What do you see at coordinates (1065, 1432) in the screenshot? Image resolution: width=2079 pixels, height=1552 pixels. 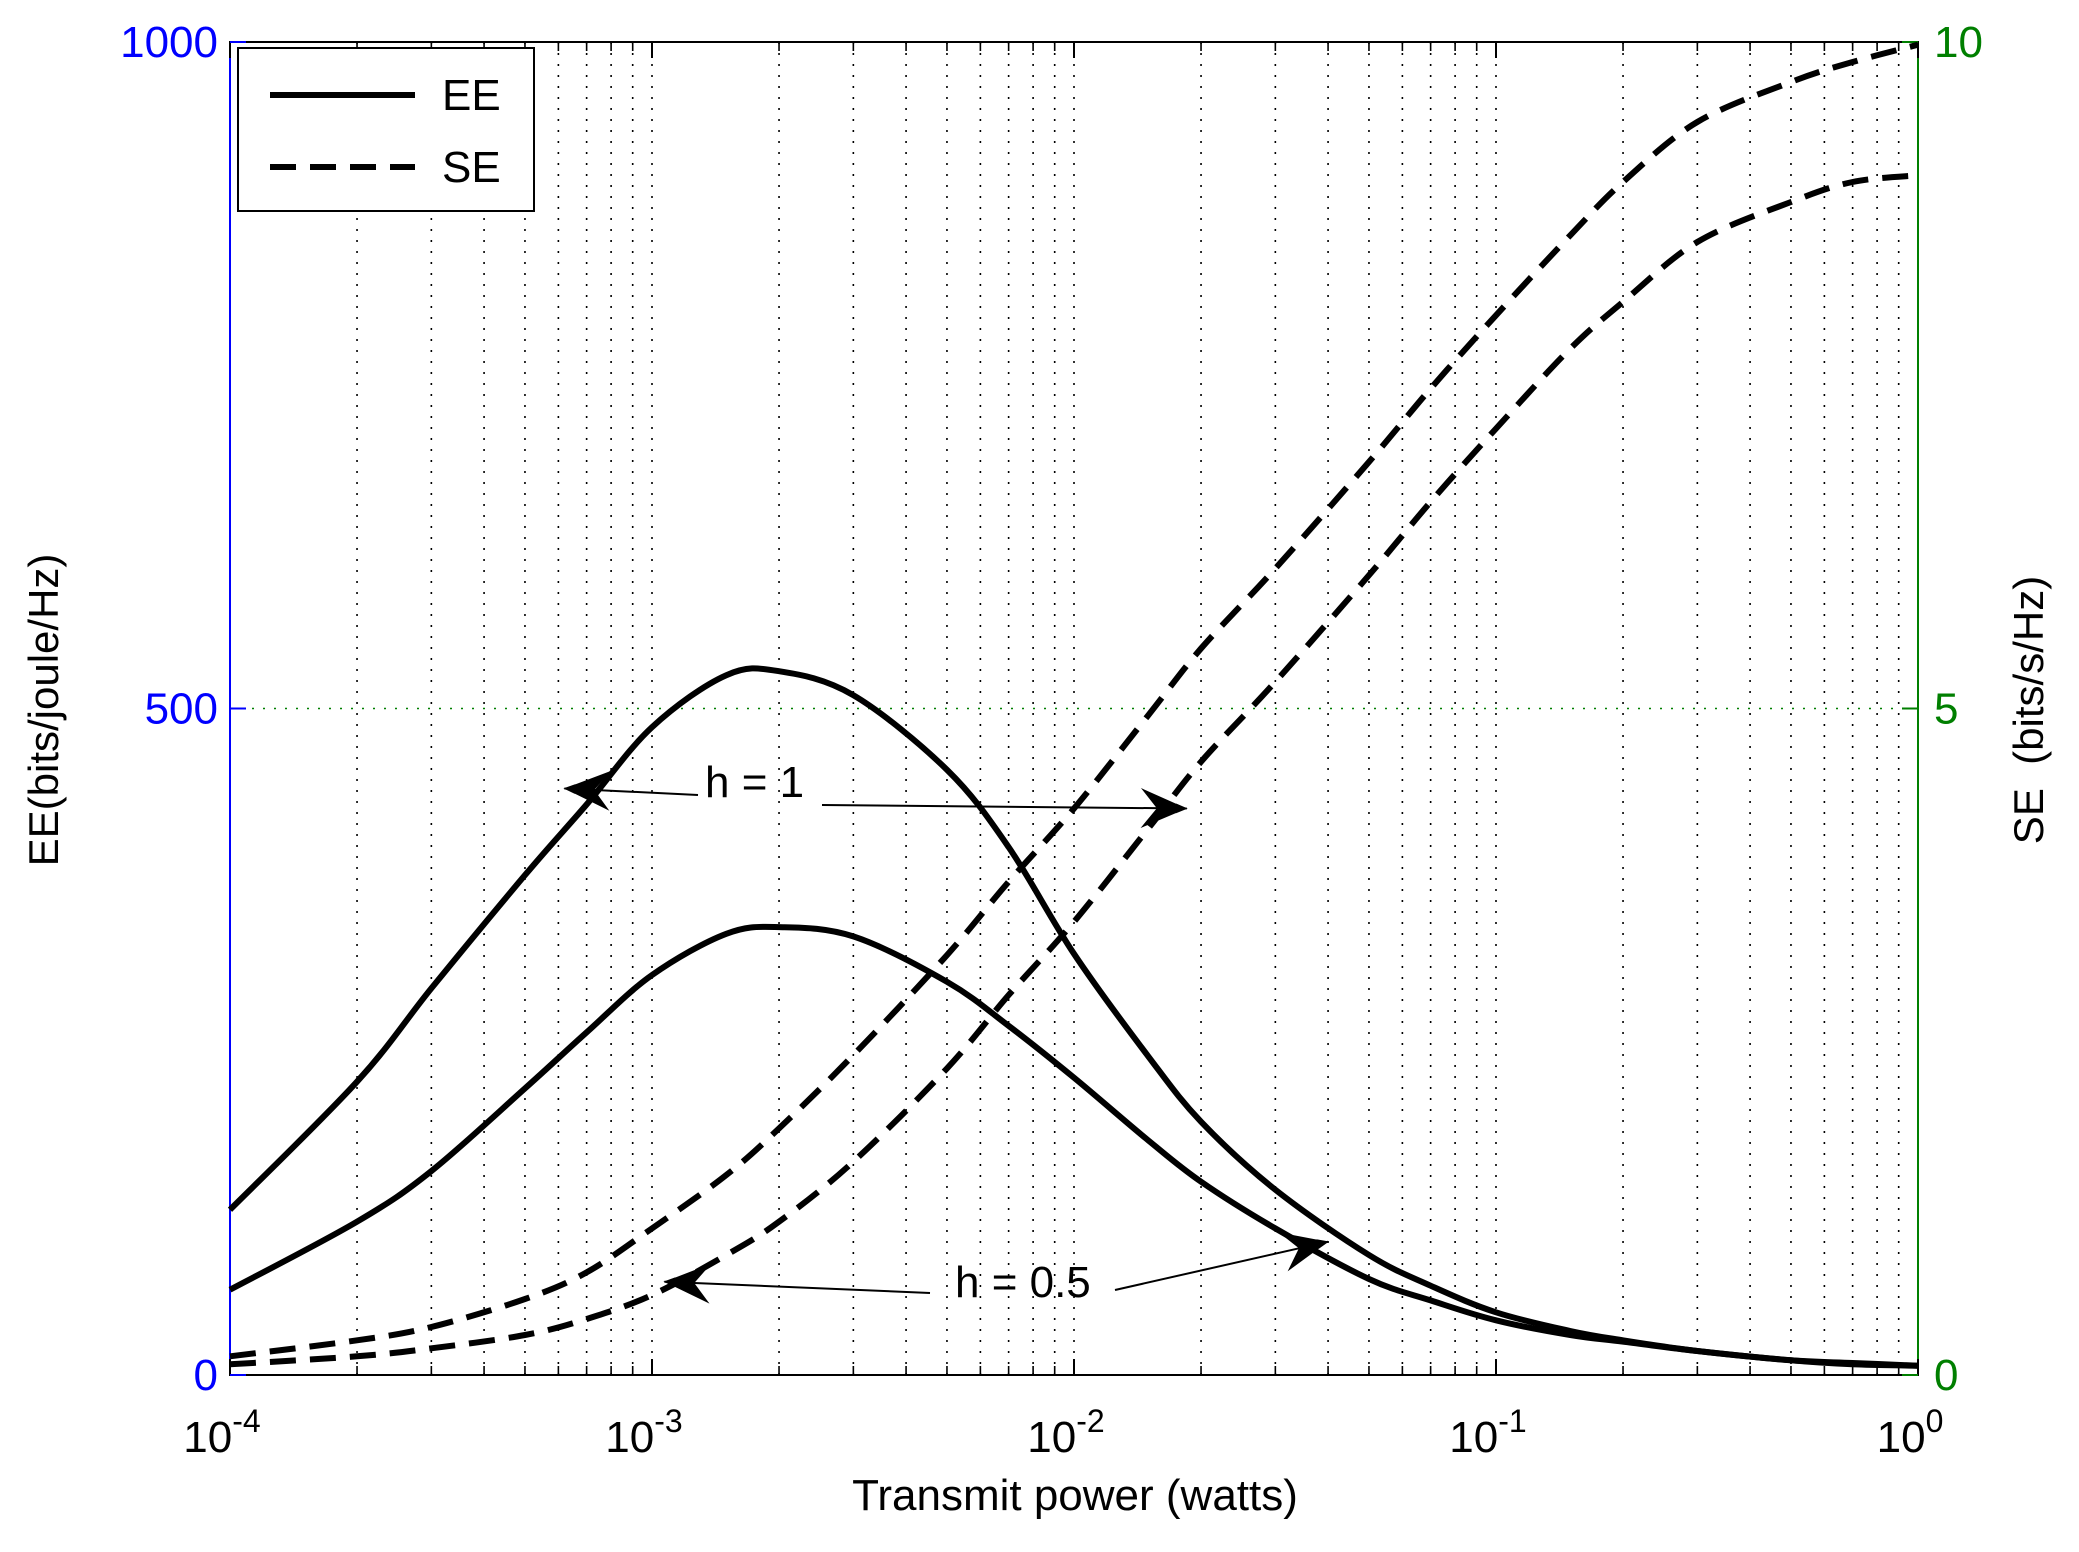 I see `x-tick-label: 10⁻²` at bounding box center [1065, 1432].